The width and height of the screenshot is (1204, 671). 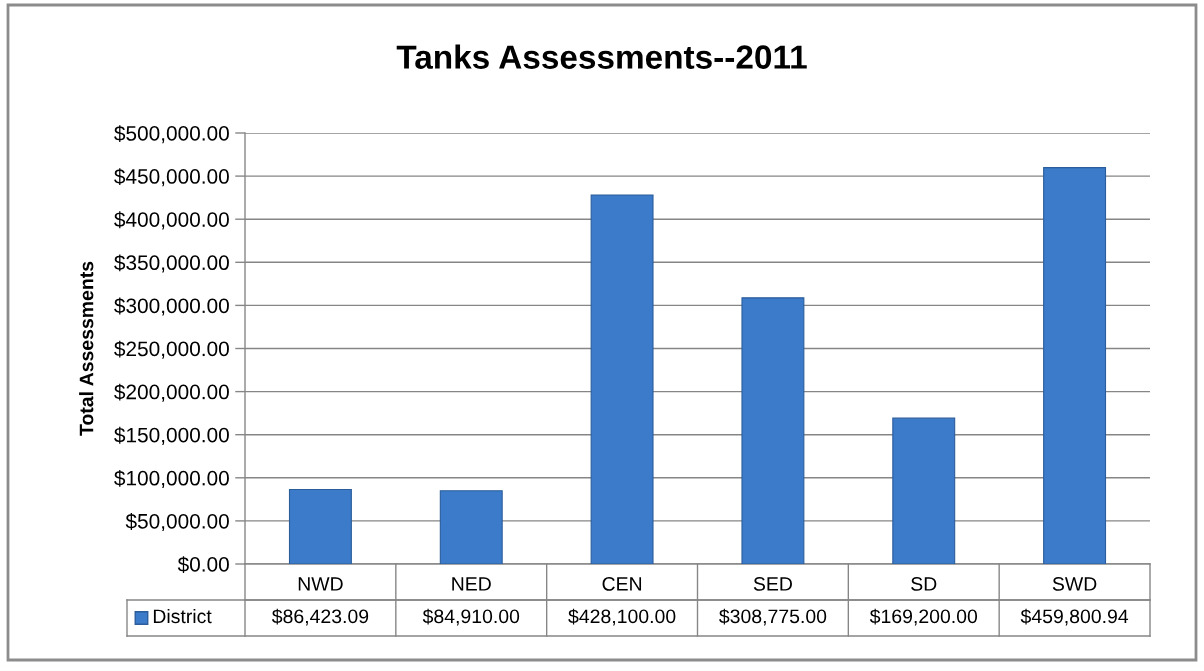 I want to click on data-label: $459,800.94, so click(x=1074, y=617).